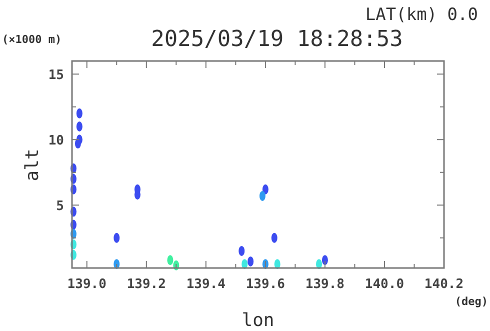 Image resolution: width=490 pixels, height=331 pixels. I want to click on x-tick-label: 139.6, so click(266, 284).